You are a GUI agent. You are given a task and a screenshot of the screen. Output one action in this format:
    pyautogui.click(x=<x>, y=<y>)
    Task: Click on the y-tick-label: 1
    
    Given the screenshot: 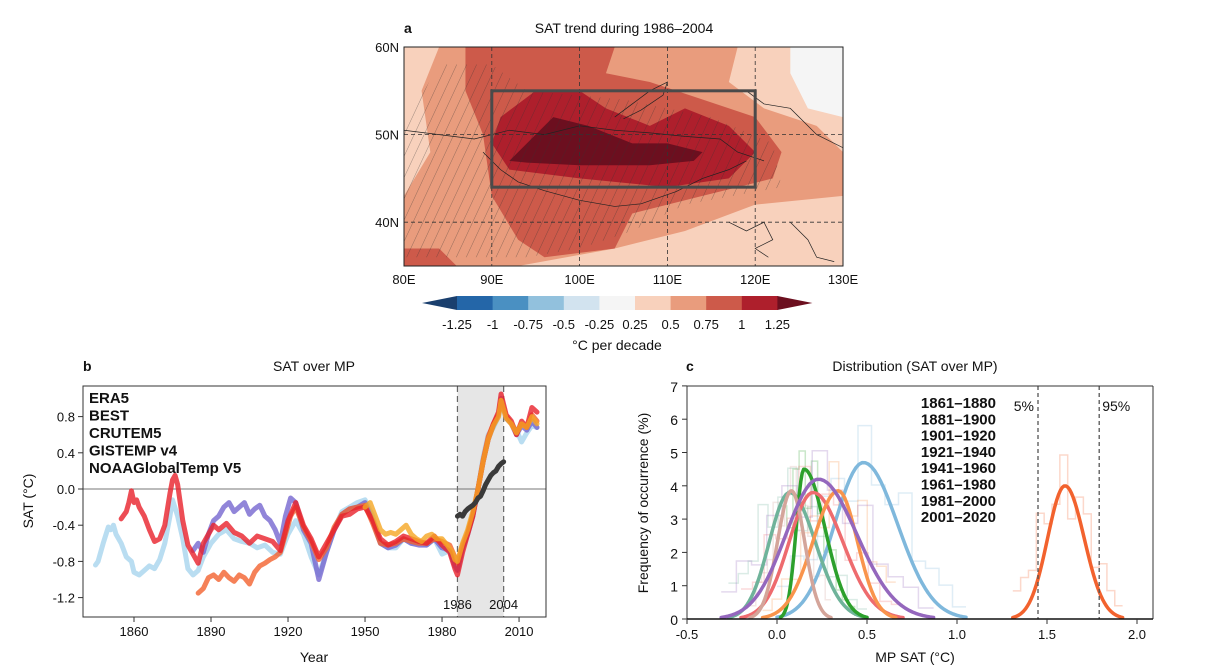 What is the action you would take?
    pyautogui.click(x=674, y=587)
    